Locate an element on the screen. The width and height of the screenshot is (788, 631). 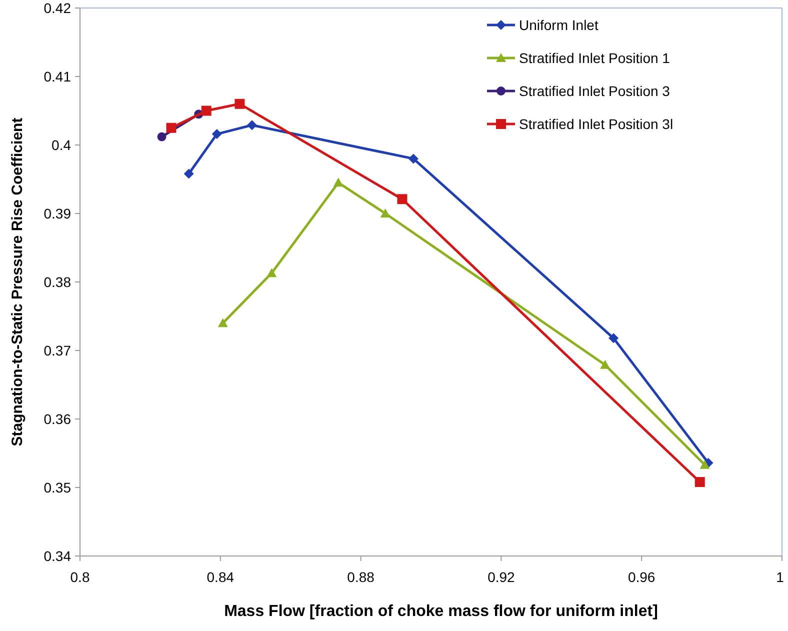
legend-label: Stratified Inlet Position 1 is located at coordinates (594, 58).